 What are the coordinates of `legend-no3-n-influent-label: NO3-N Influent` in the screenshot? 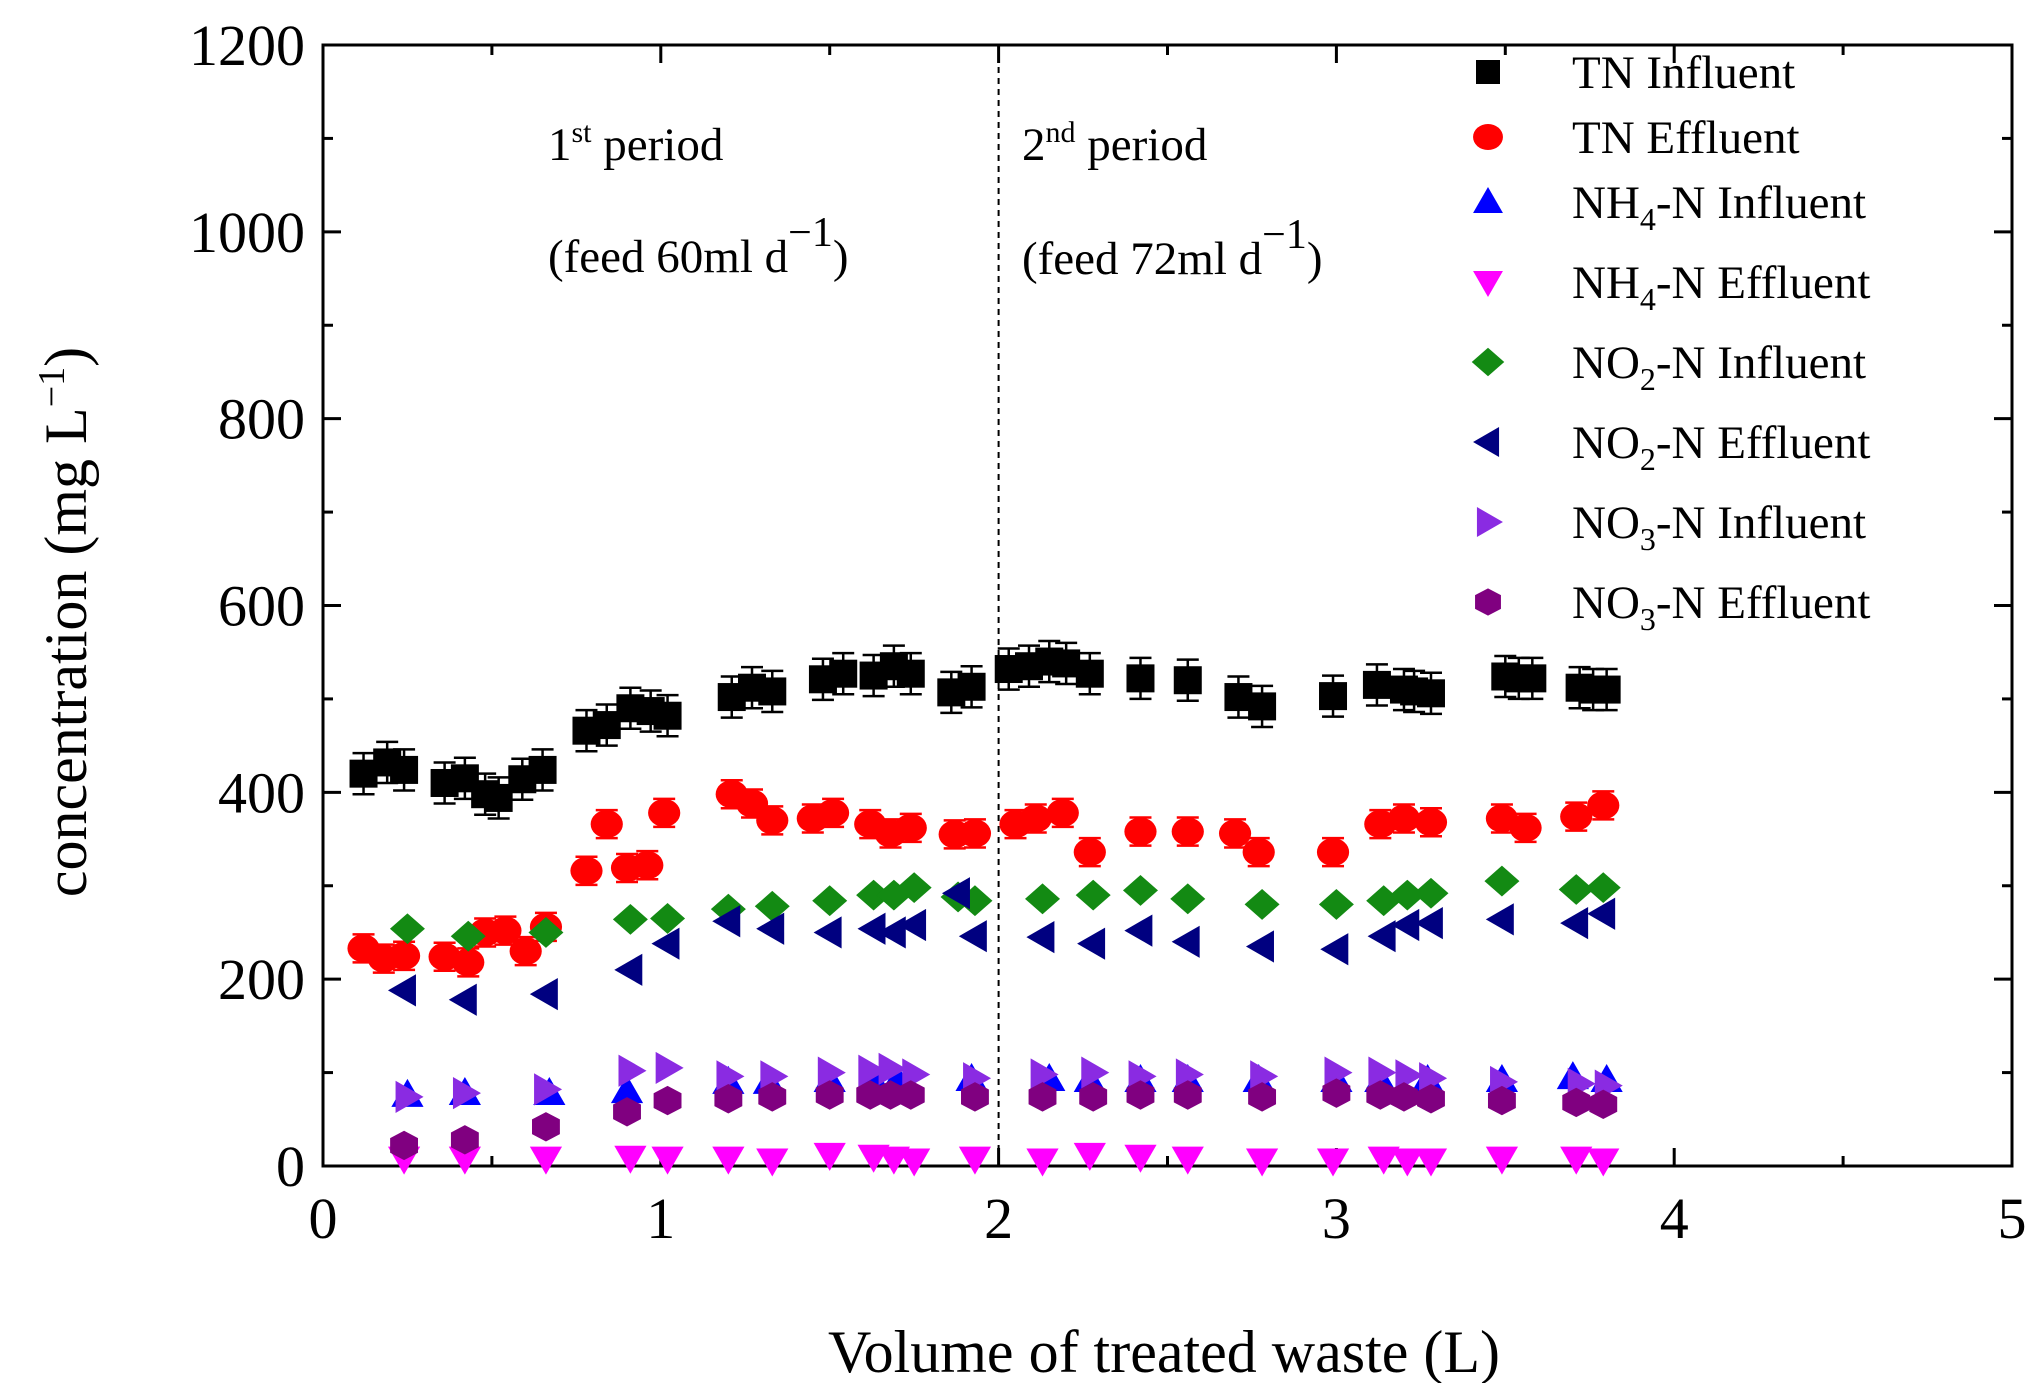 It's located at (1719, 527).